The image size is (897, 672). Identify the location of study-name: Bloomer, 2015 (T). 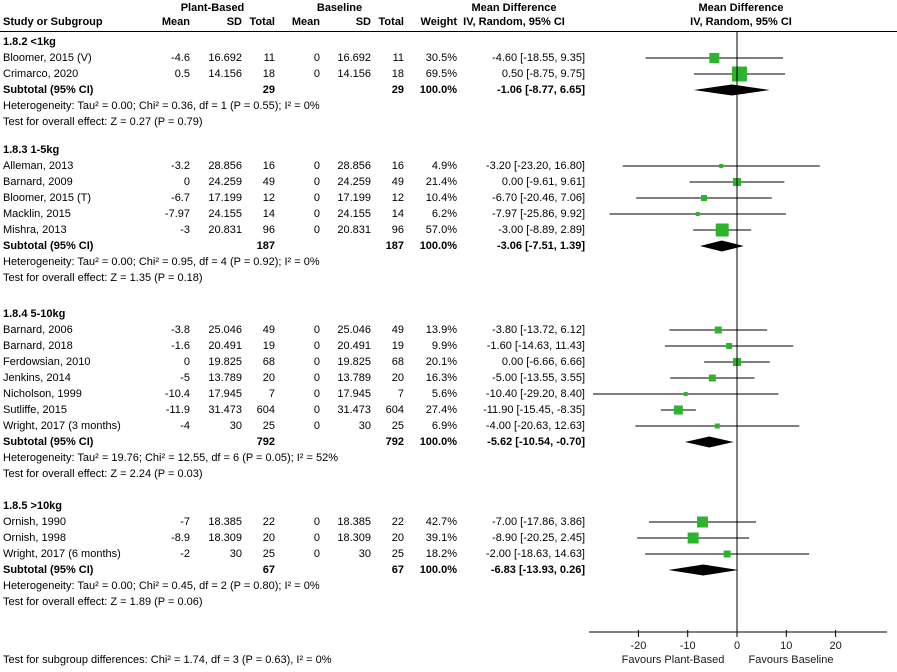
(47, 198).